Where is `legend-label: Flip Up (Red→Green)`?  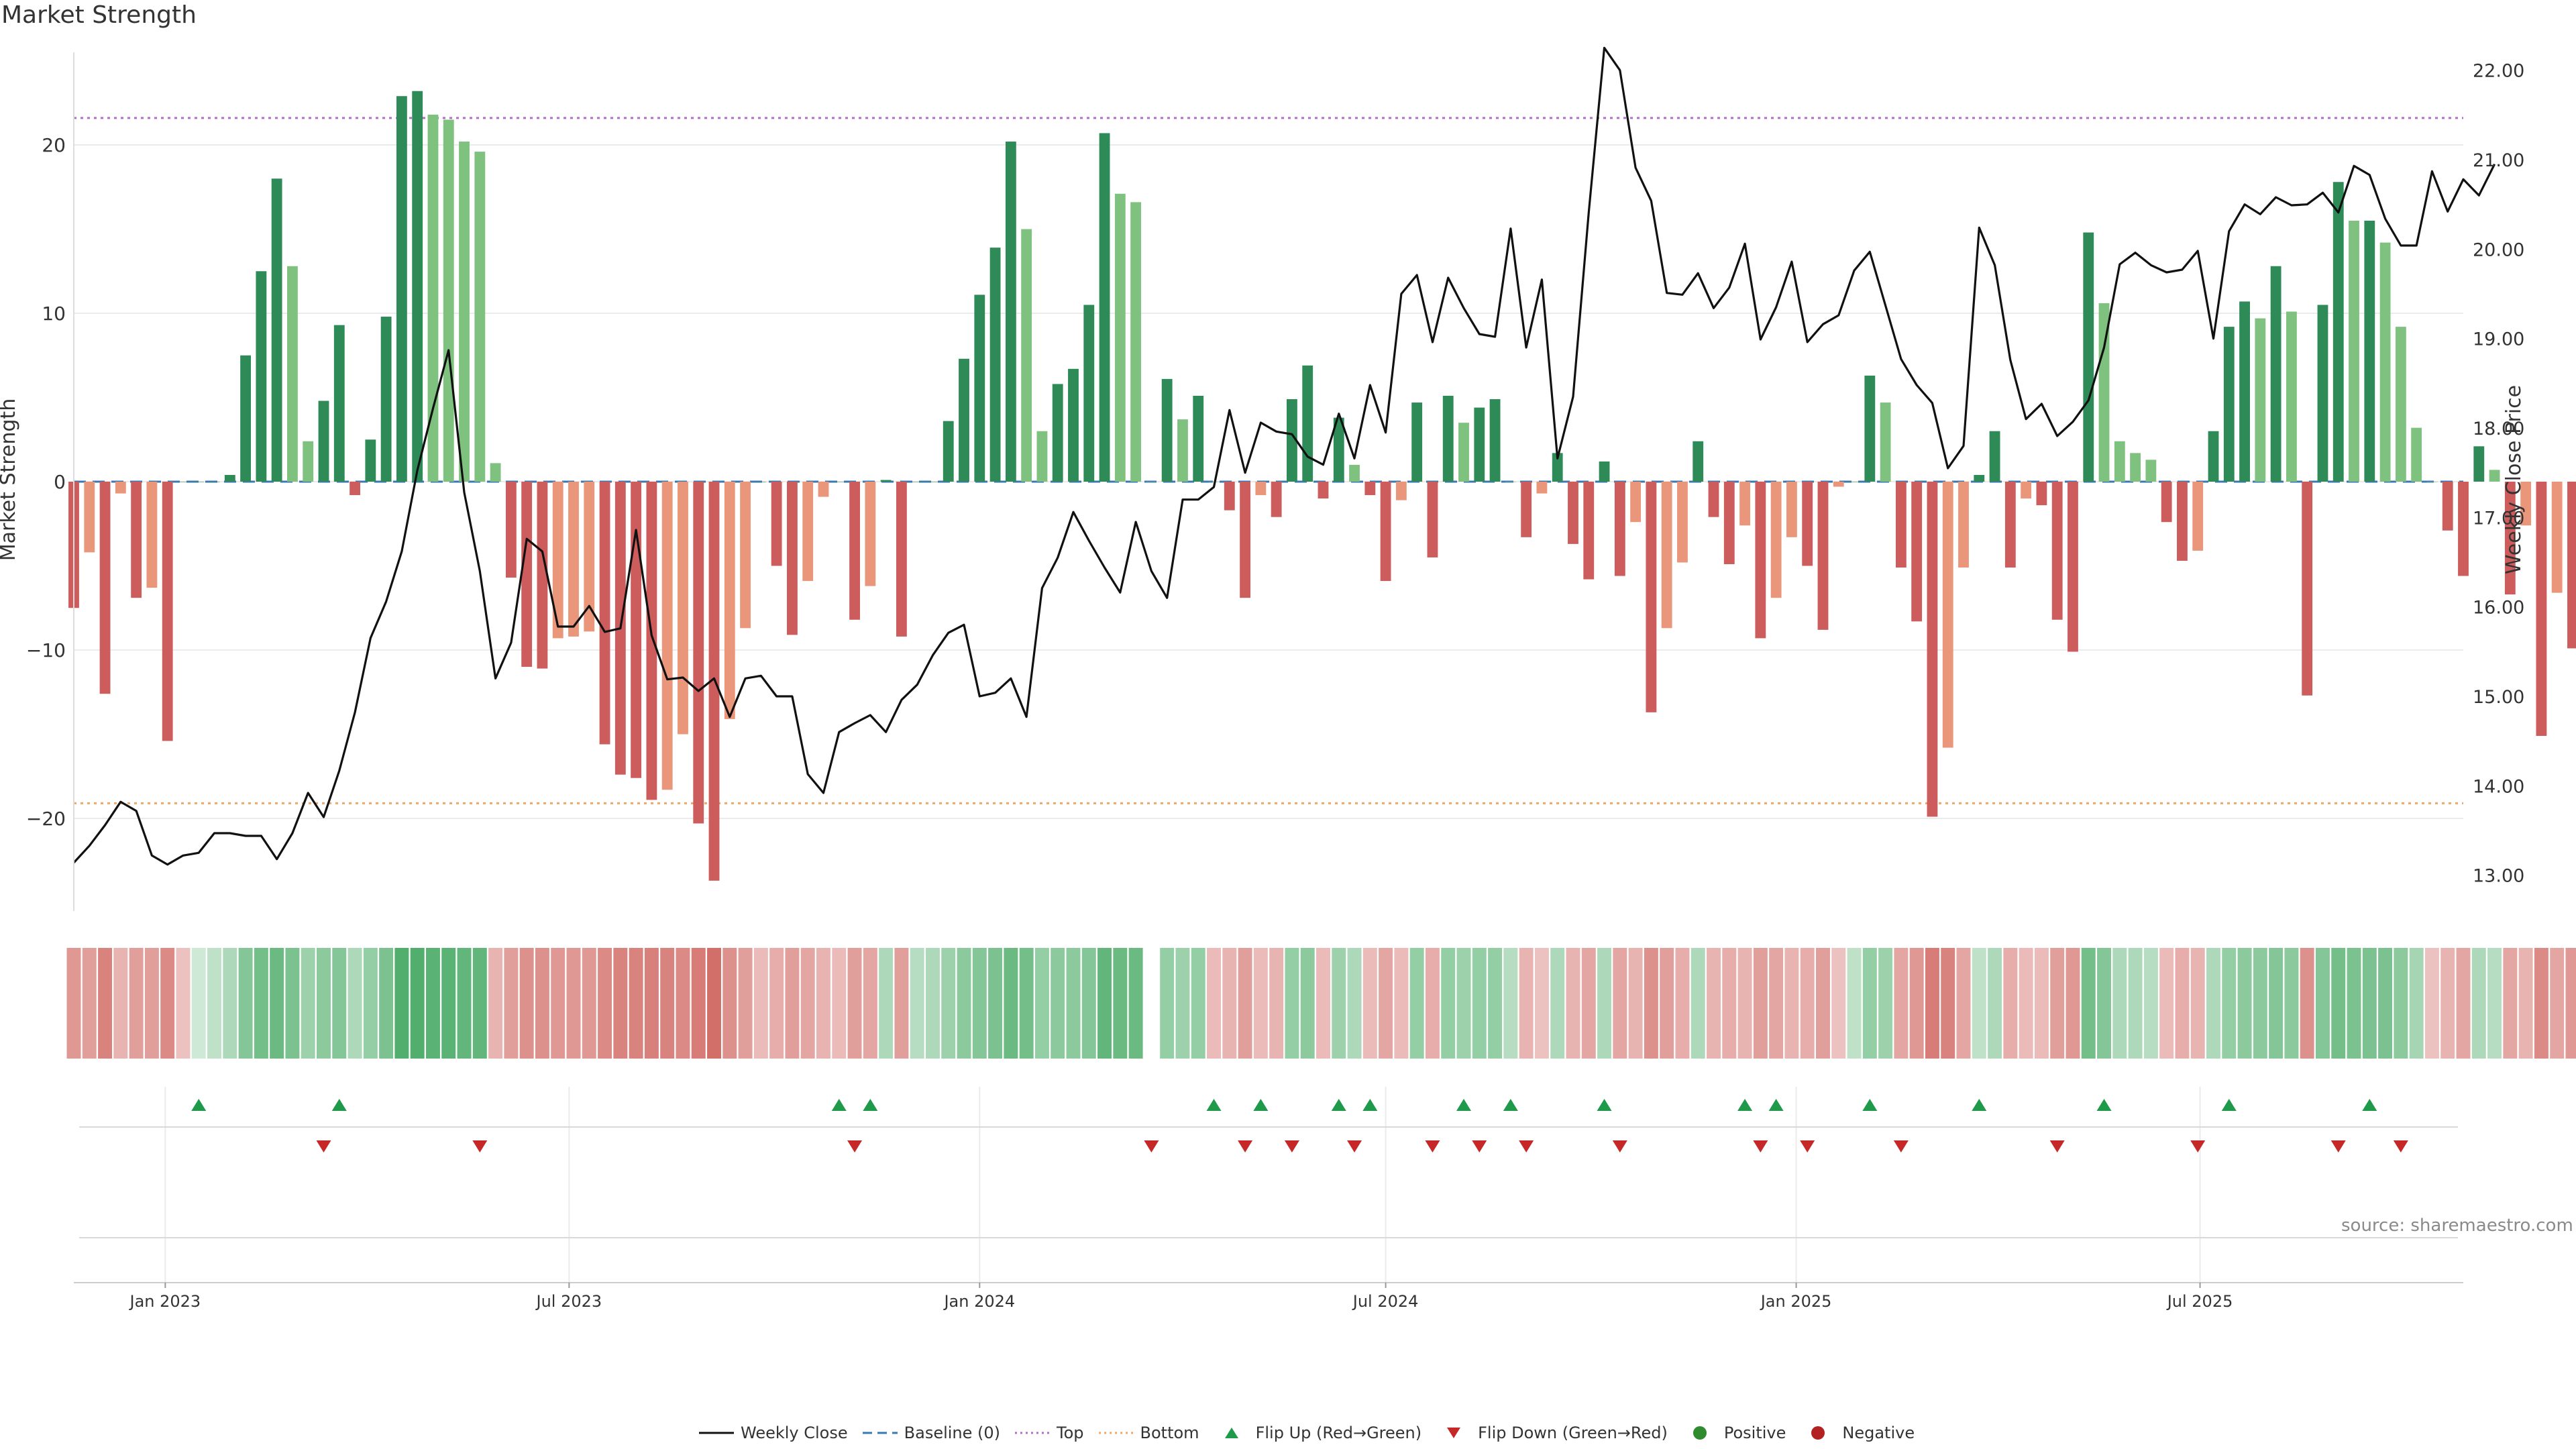 legend-label: Flip Up (Red→Green) is located at coordinates (1338, 1433).